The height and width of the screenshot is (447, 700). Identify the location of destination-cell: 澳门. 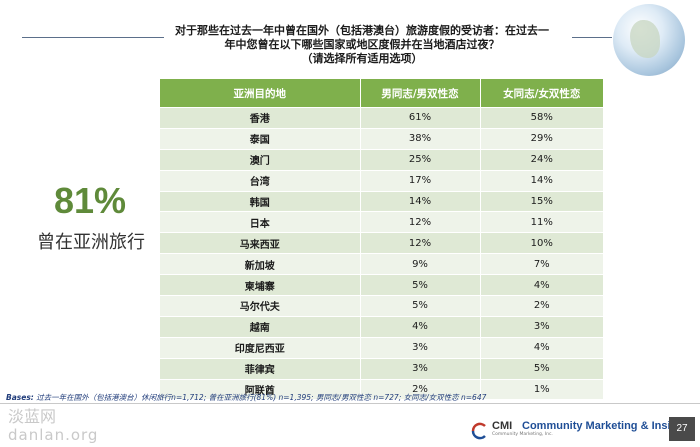
(260, 159).